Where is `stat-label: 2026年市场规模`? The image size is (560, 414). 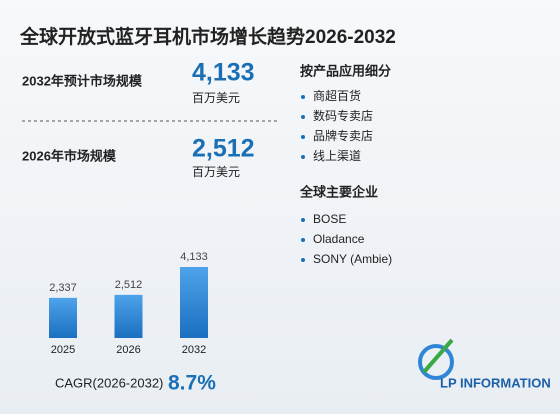 stat-label: 2026年市场规模 is located at coordinates (69, 155).